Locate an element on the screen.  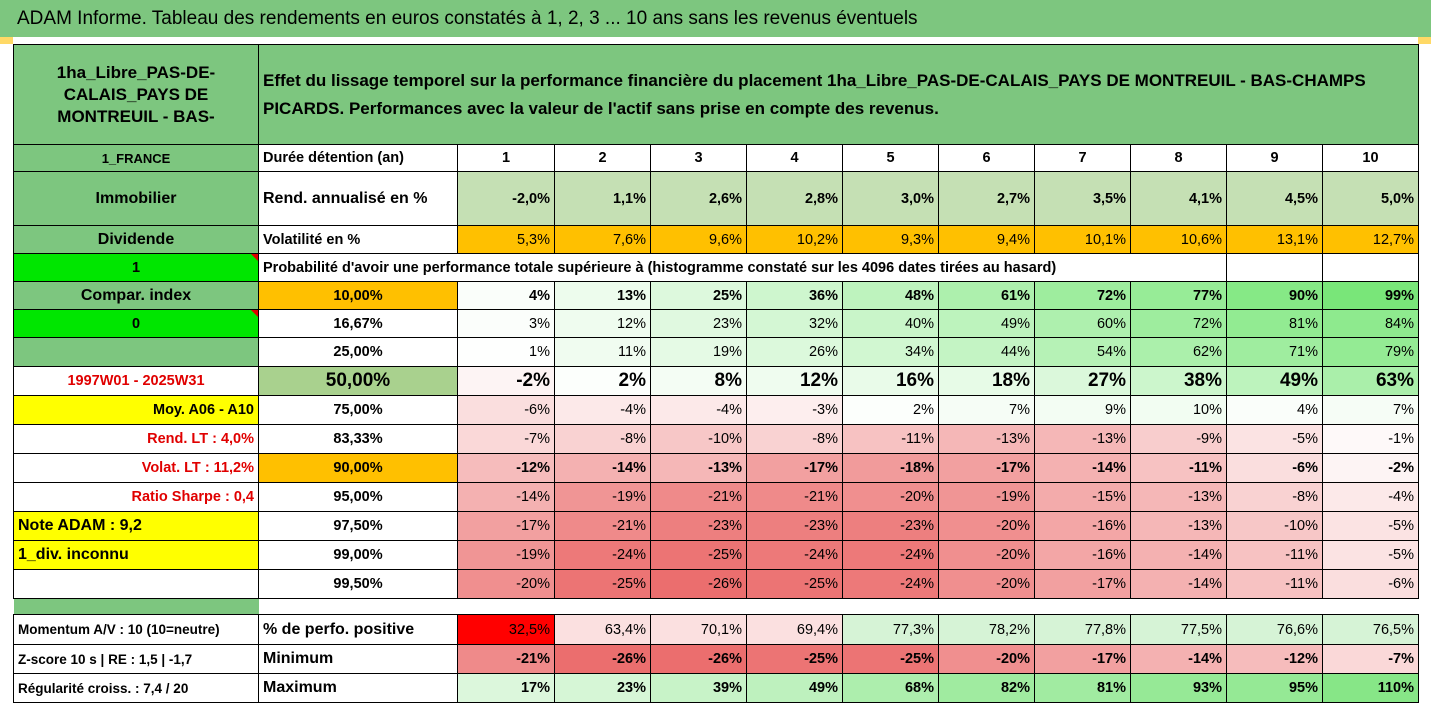
quantile-label: 25,00% is located at coordinates (358, 352).